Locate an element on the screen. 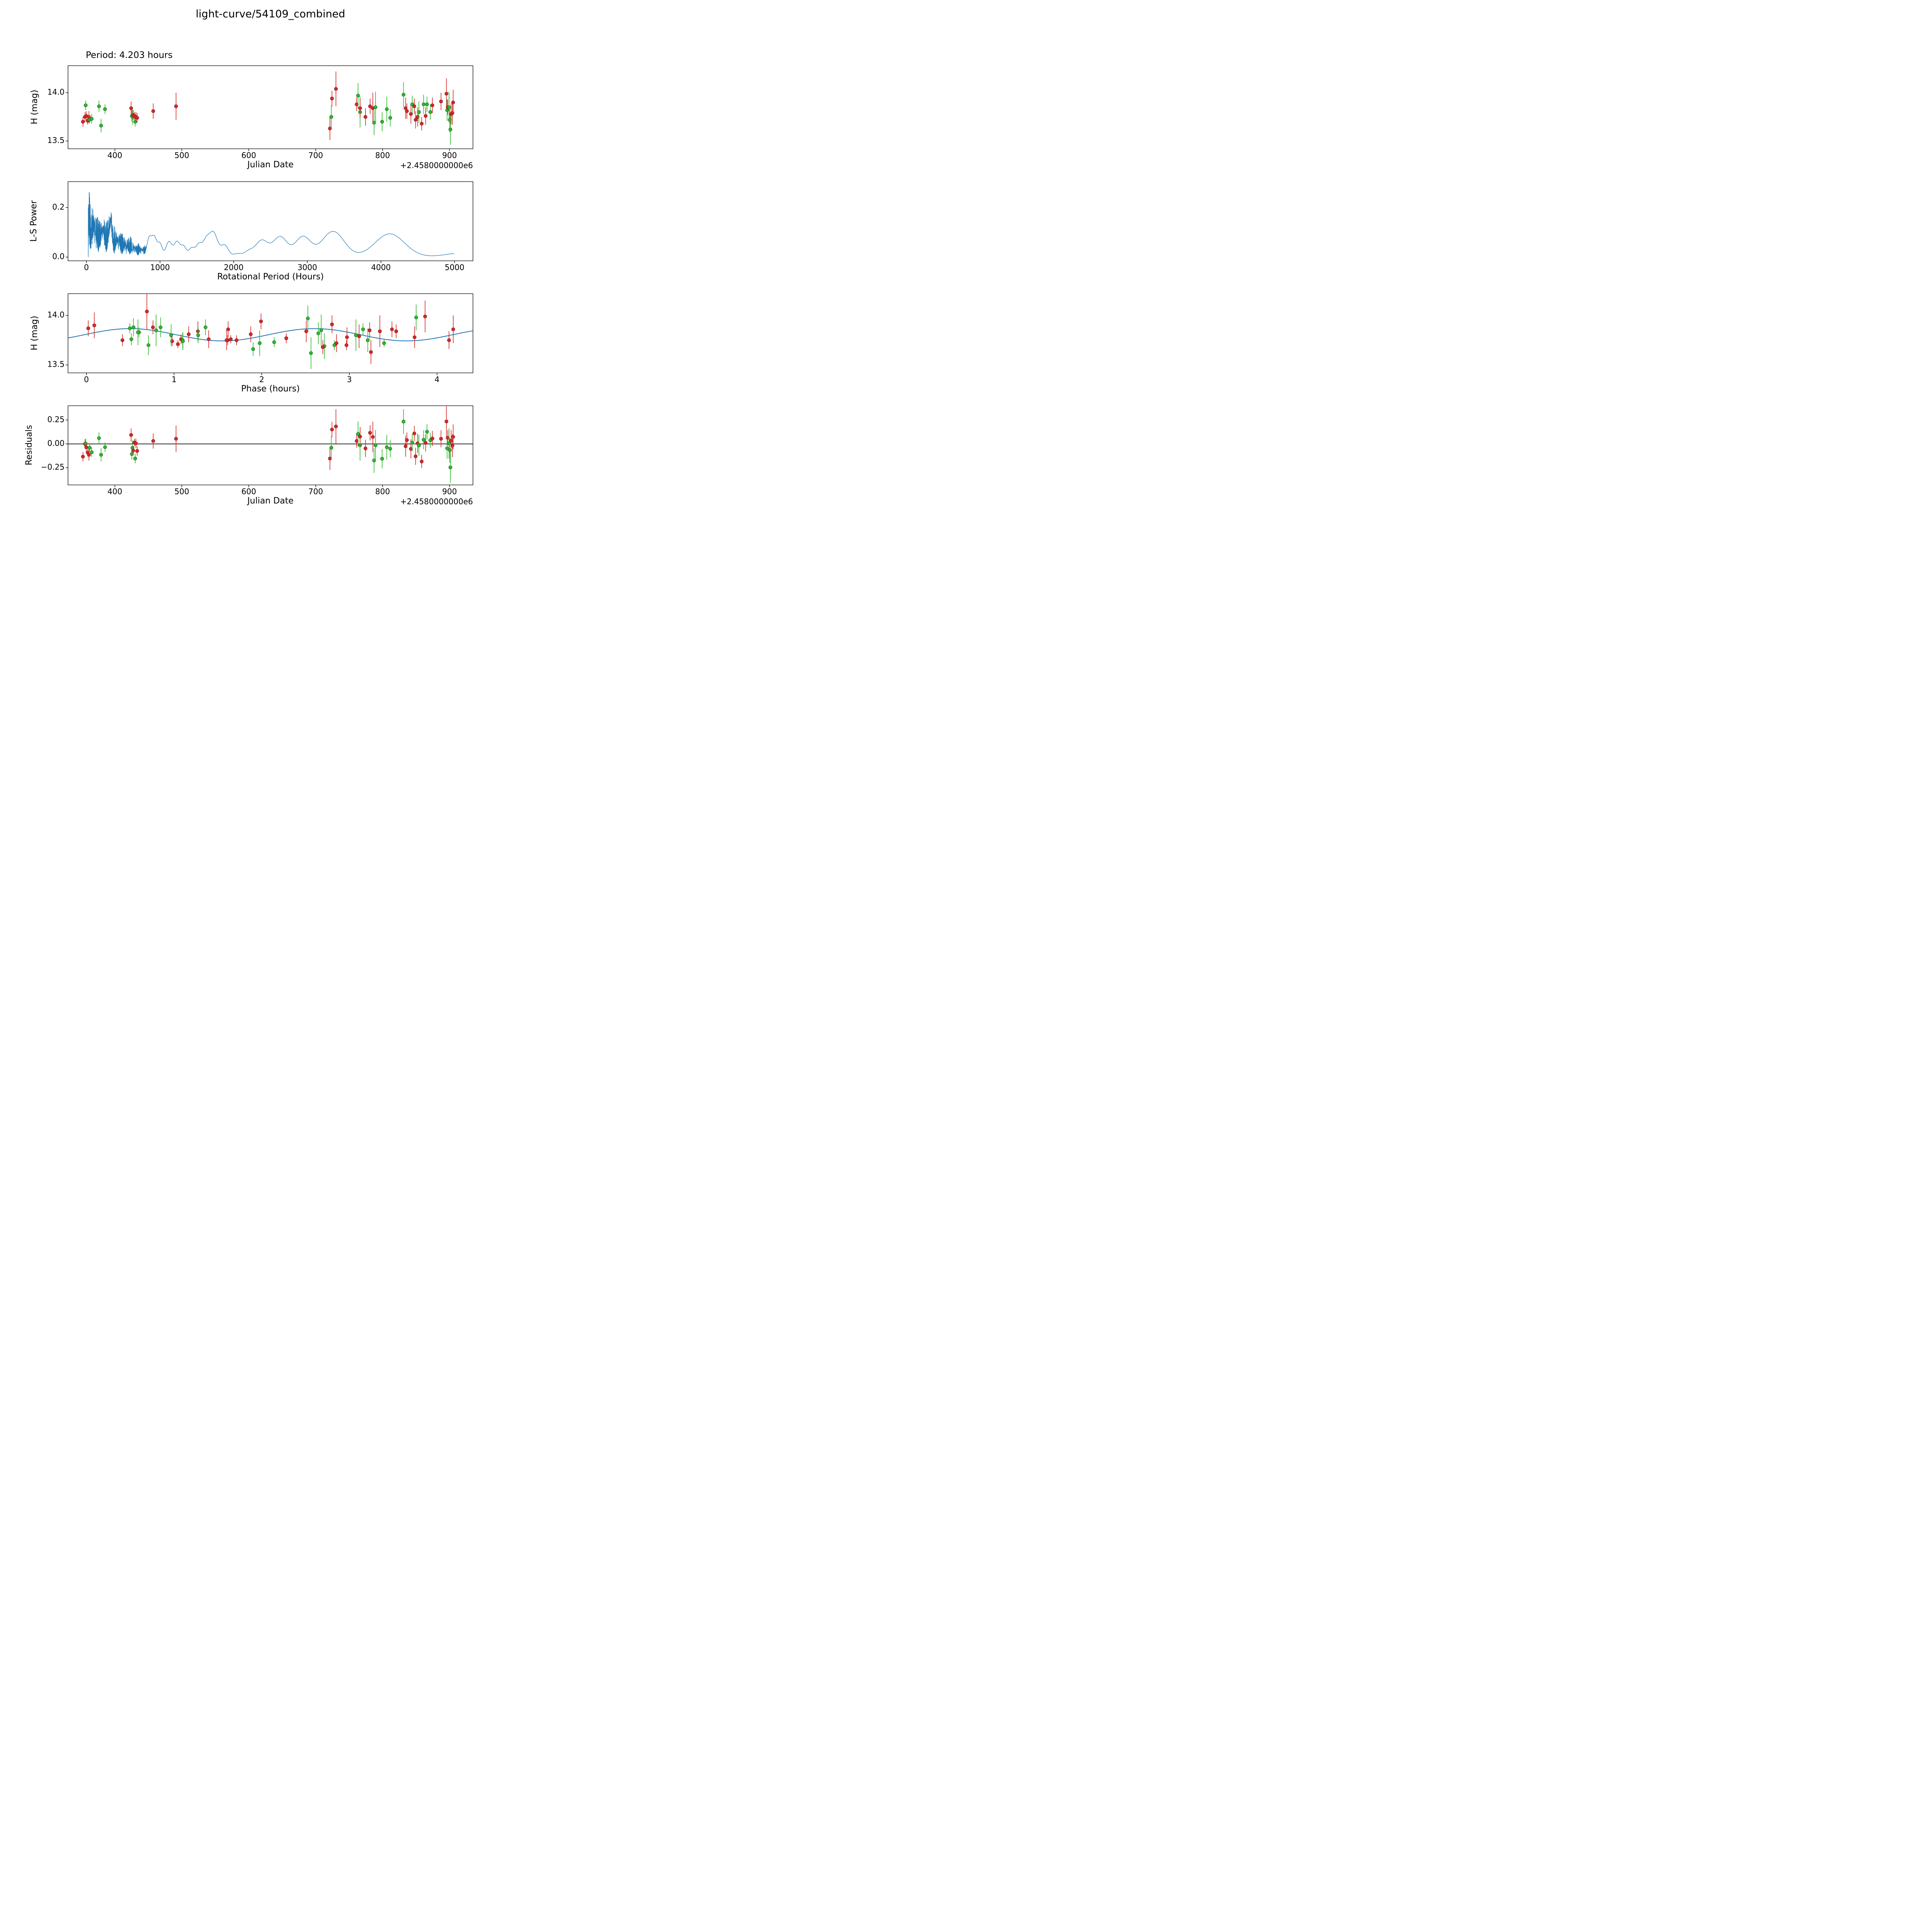  panel4-offset-label: +2.4580000000e6 is located at coordinates (436, 502).